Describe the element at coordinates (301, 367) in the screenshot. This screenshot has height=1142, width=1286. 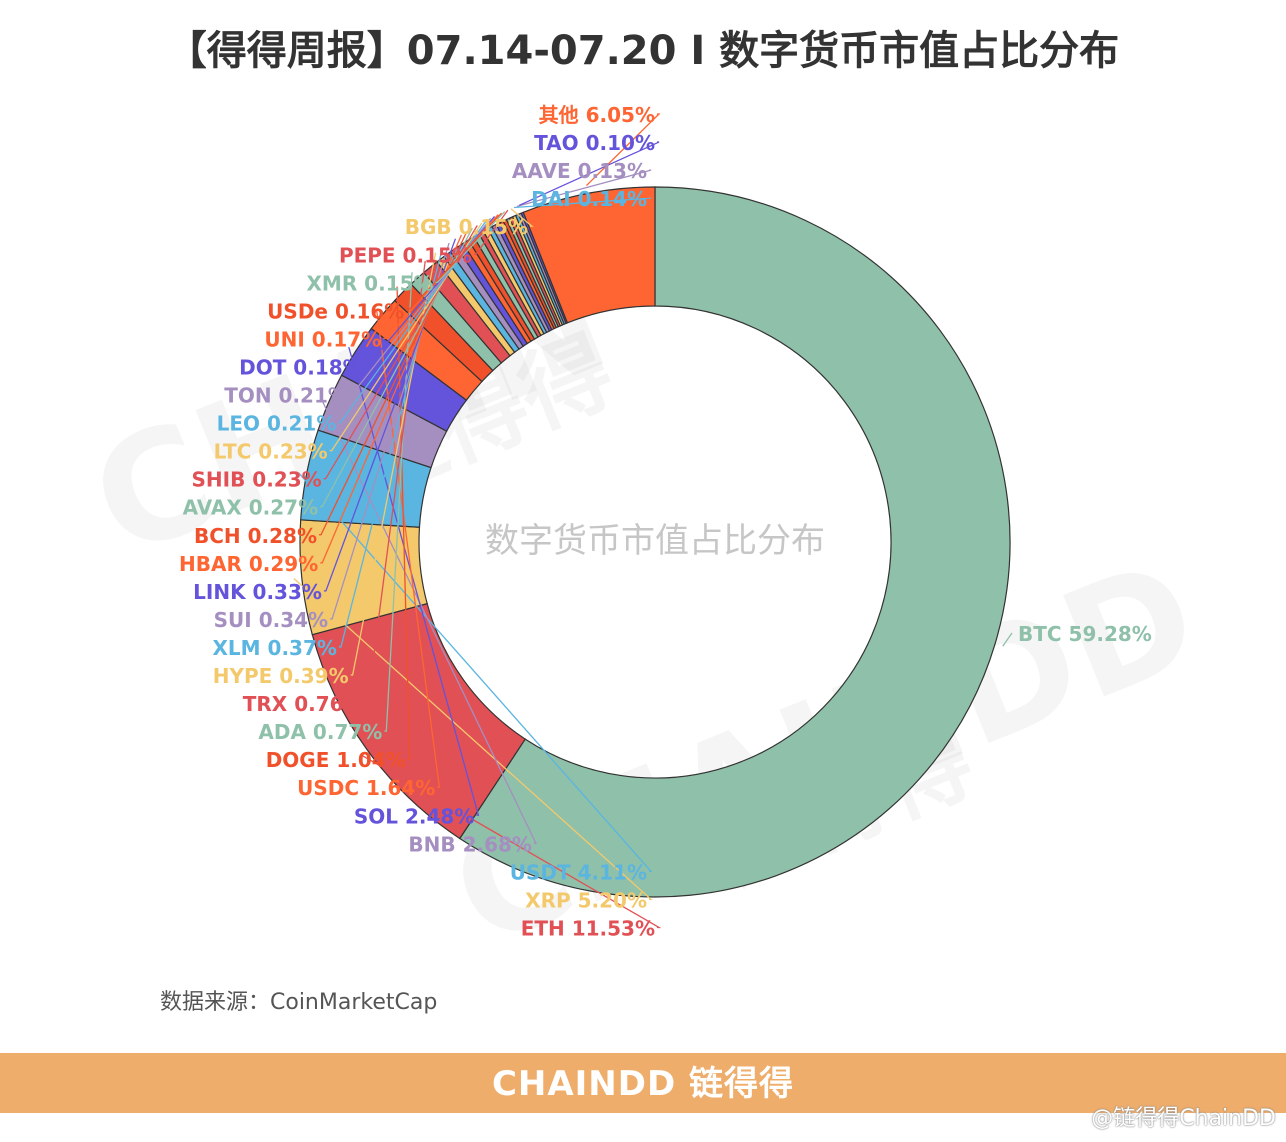
I see `label-dot: DOT 0.18%` at that location.